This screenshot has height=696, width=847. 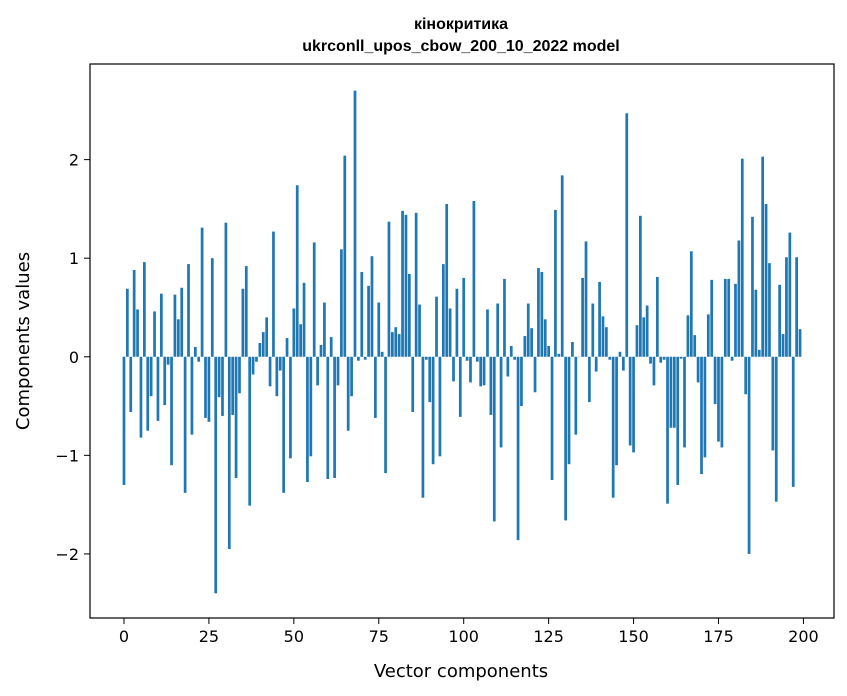 What do you see at coordinates (23, 341) in the screenshot?
I see `y-axis-label: Components values` at bounding box center [23, 341].